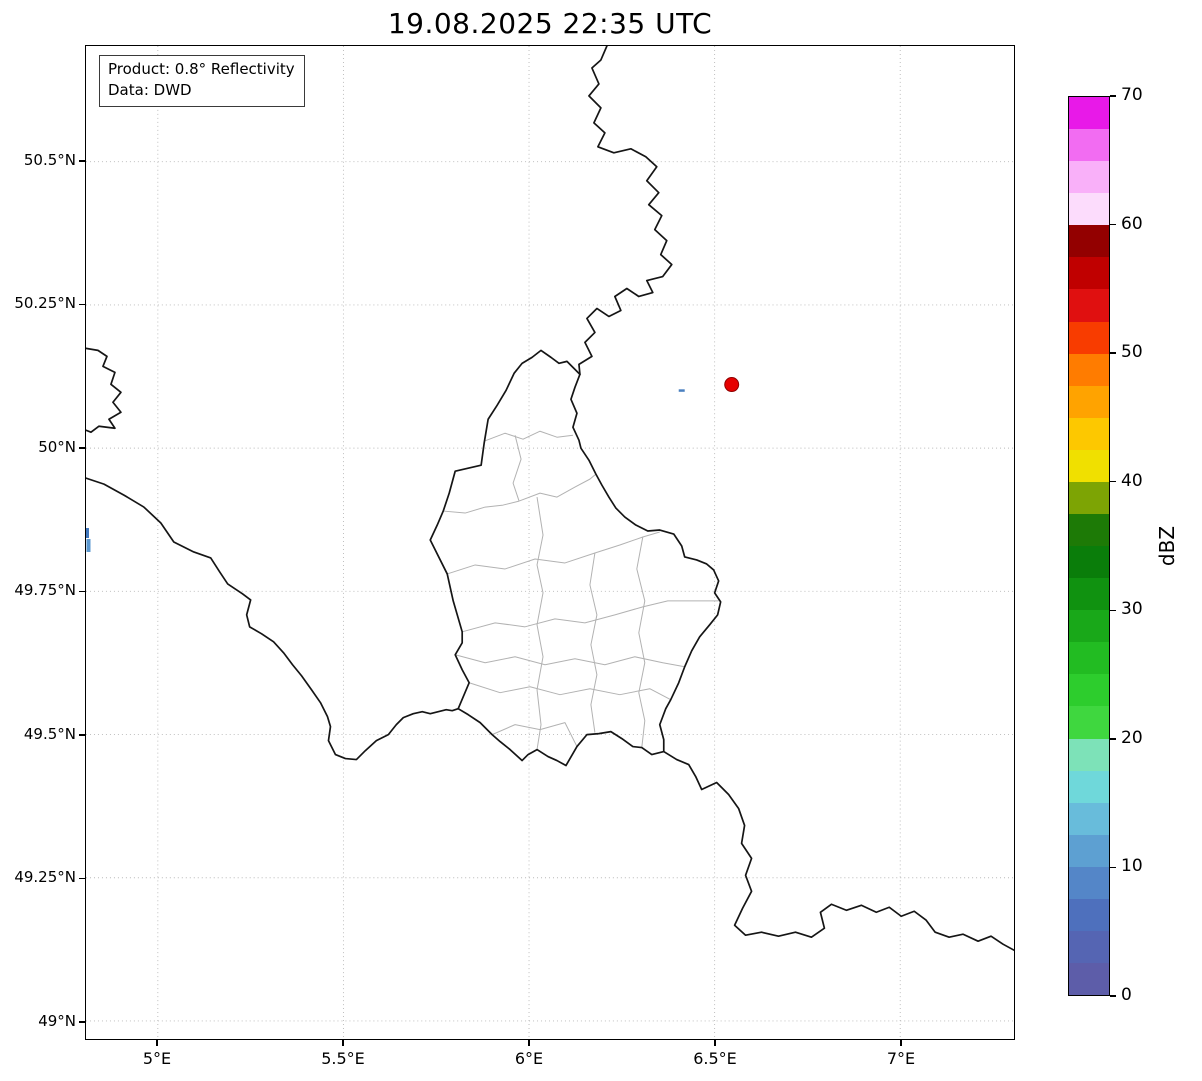 The height and width of the screenshot is (1081, 1202). Describe the element at coordinates (45, 877) in the screenshot. I see `y-axis-tick-label: 49.25°N` at that location.